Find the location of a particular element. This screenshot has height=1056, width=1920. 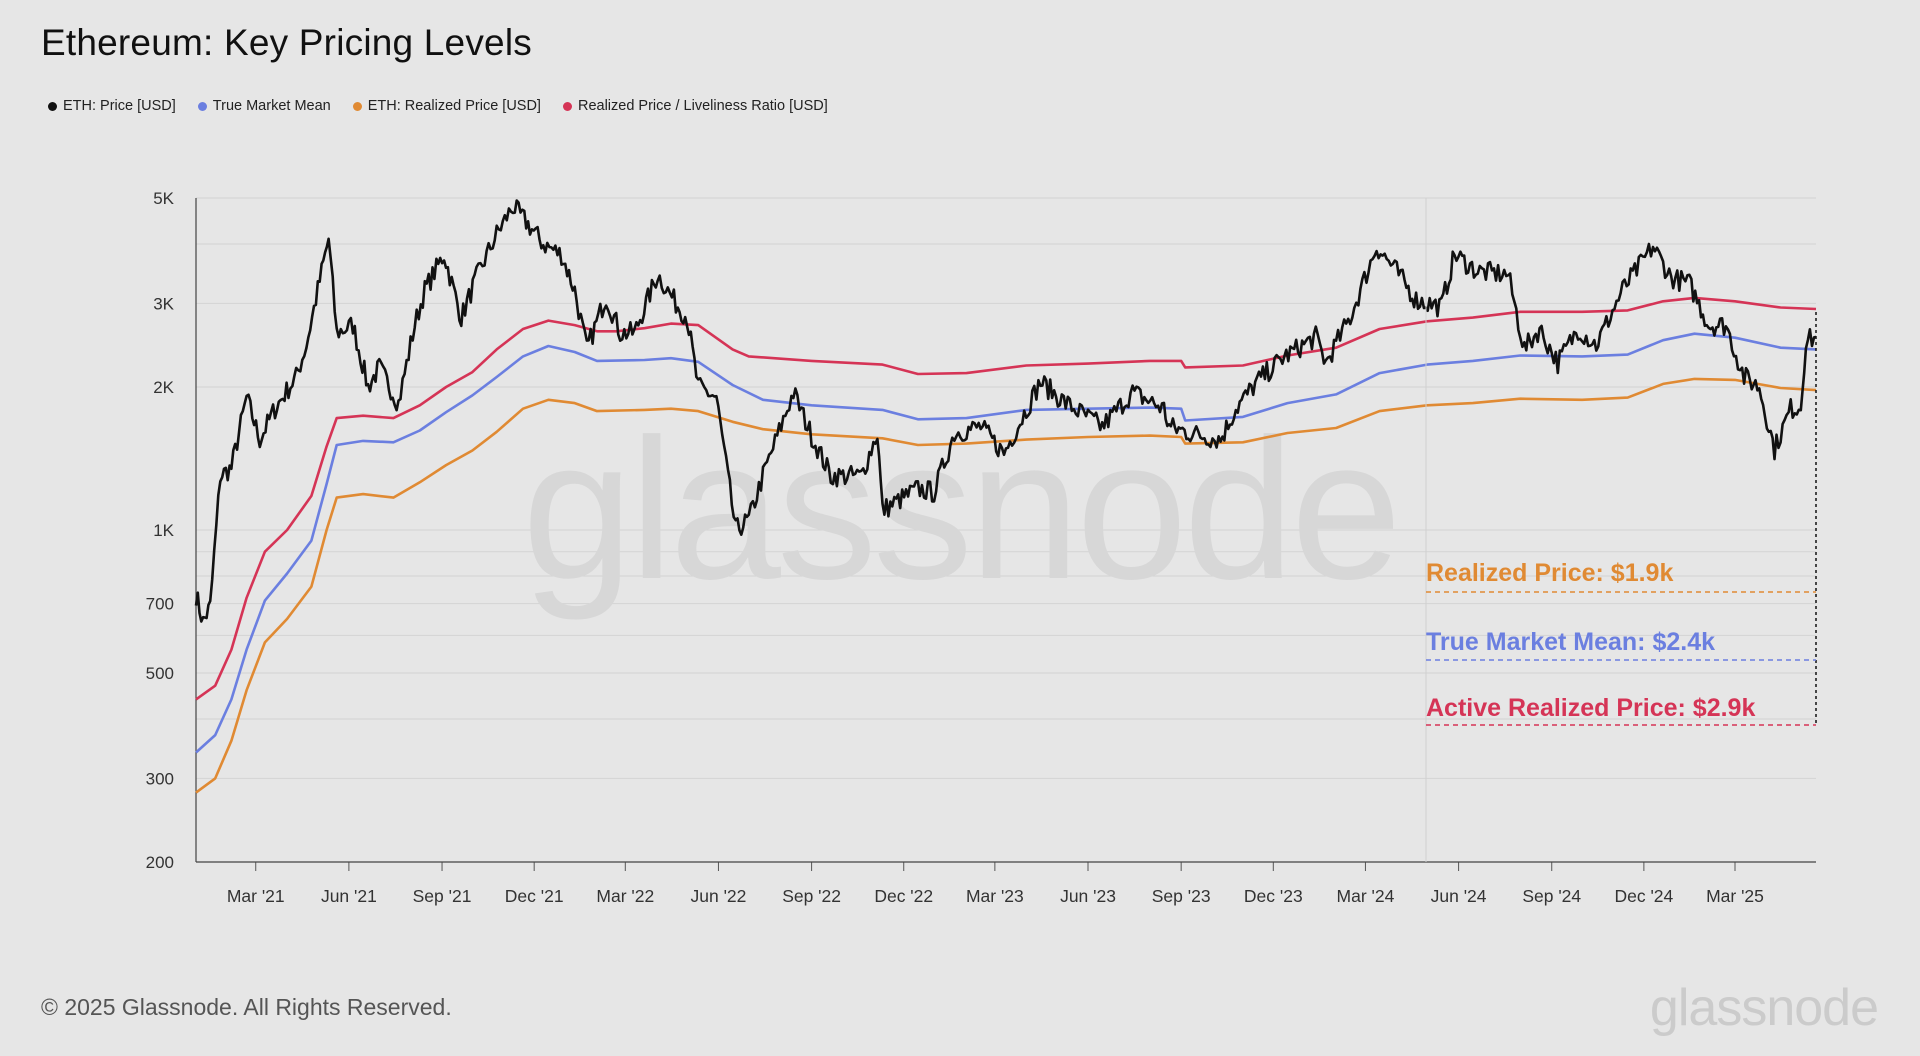

legend-dot-liveliness-ratio is located at coordinates (567, 106).